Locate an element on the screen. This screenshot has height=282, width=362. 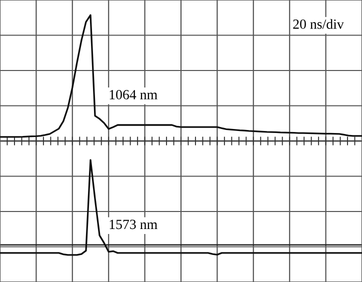
annotation: 1573 nm is located at coordinates (134, 225).